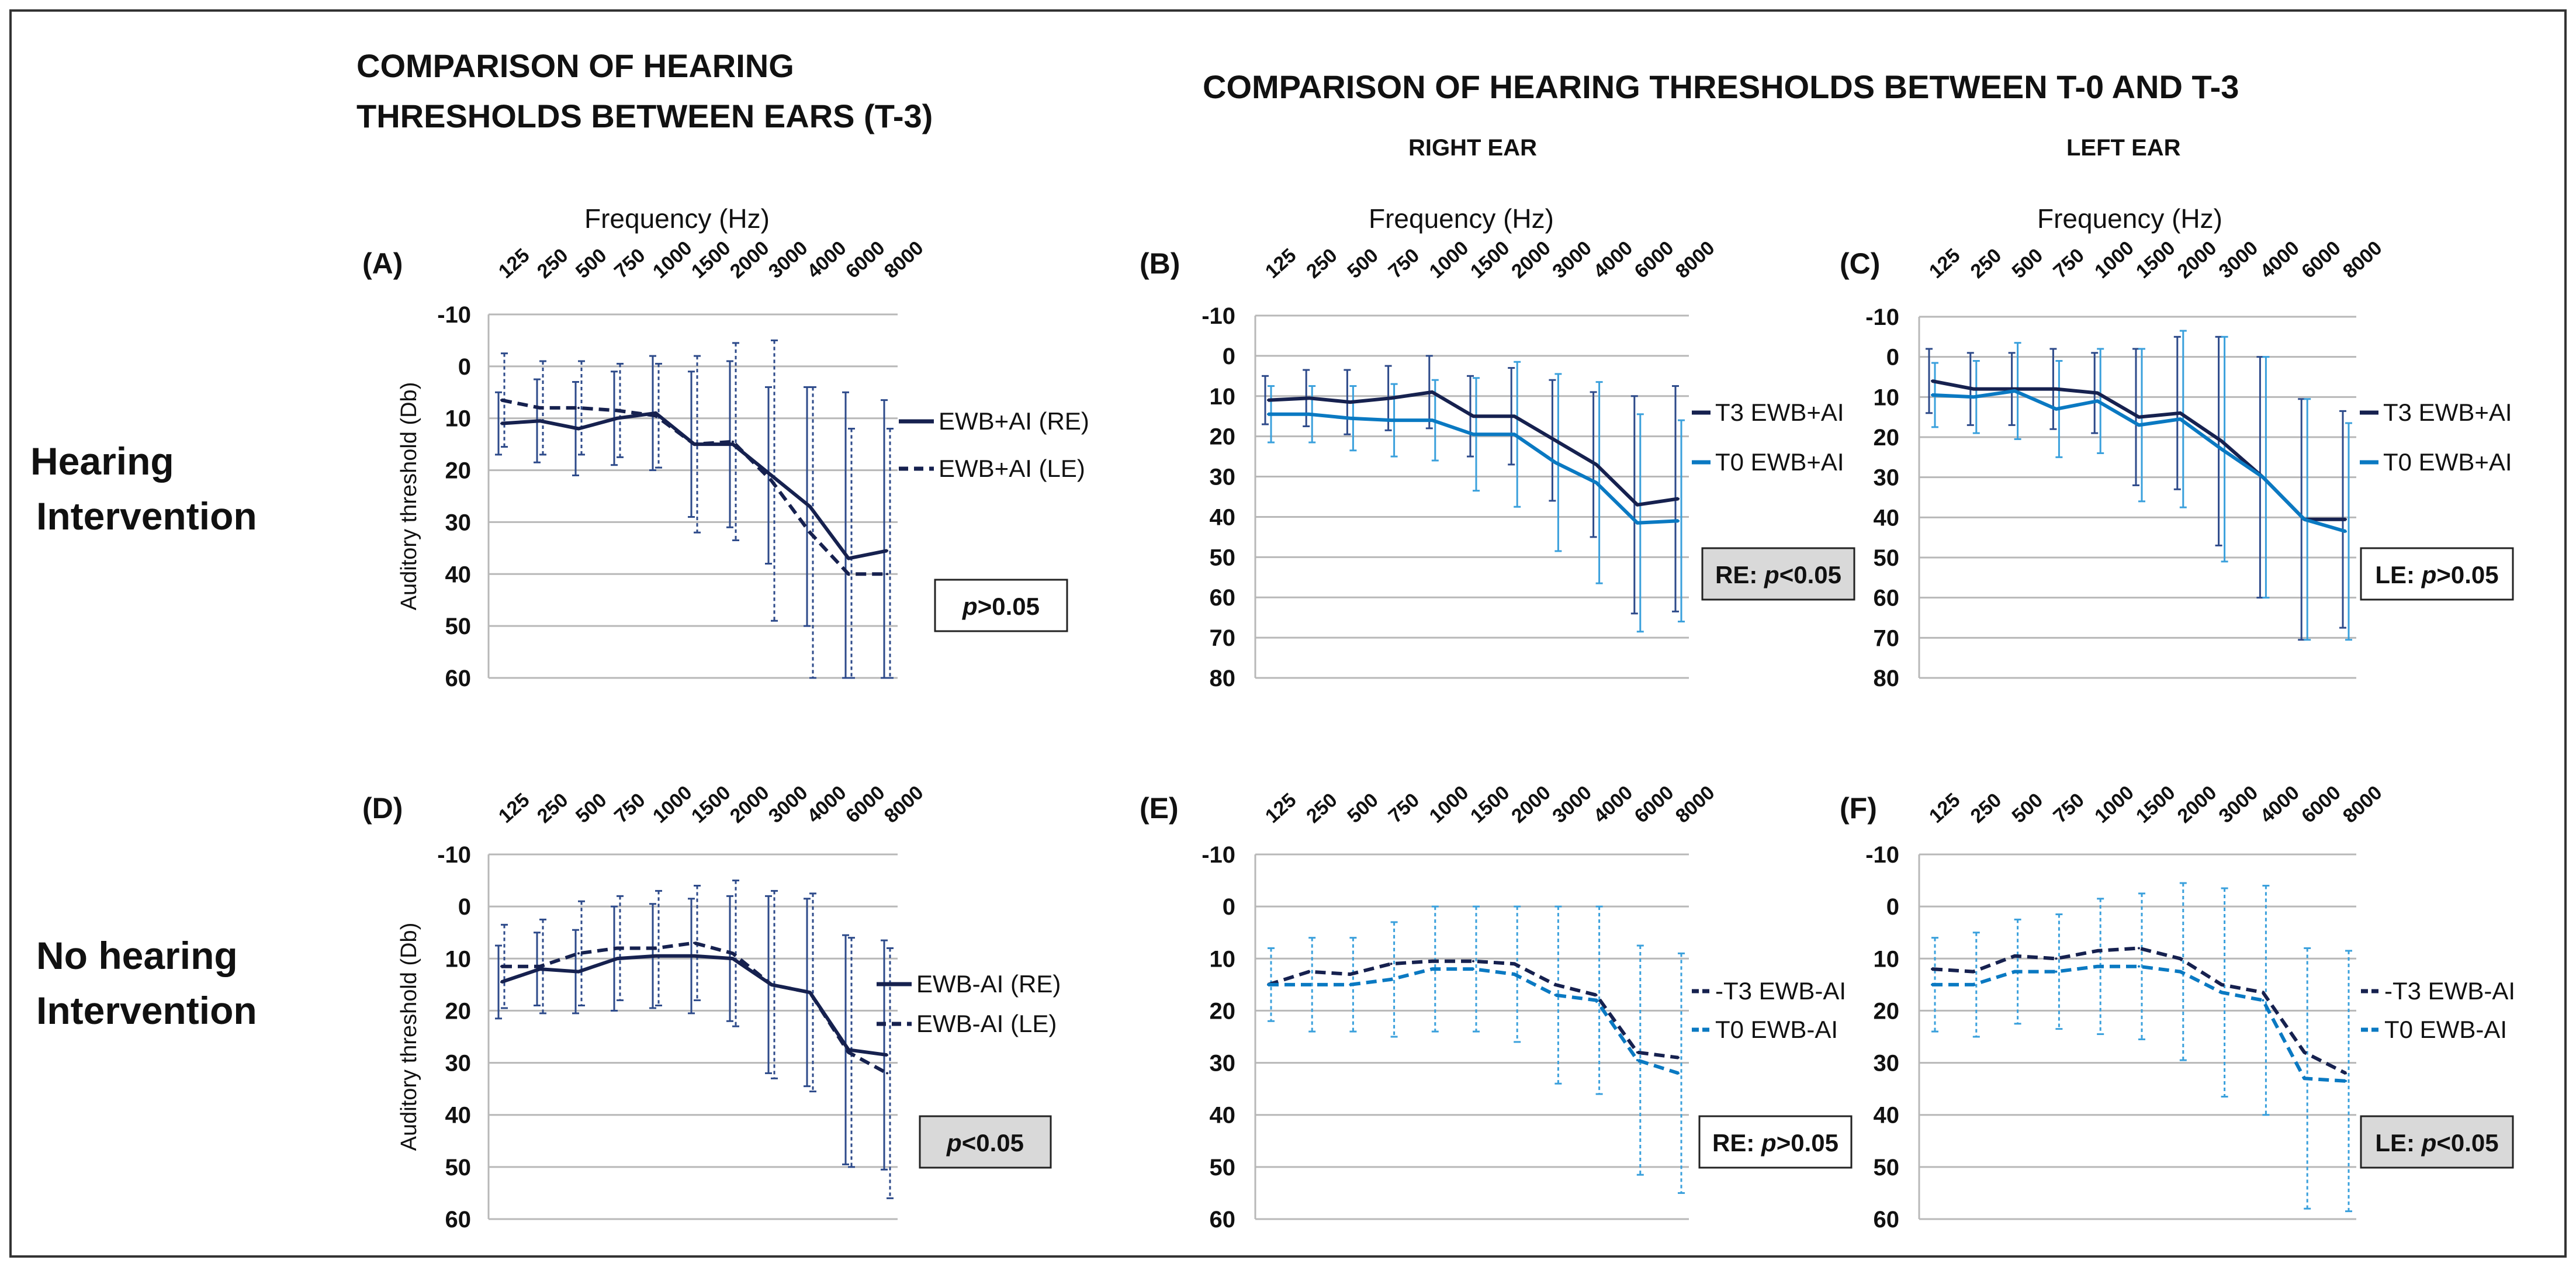 This screenshot has width=2576, height=1267. Describe the element at coordinates (694, 1008) in the screenshot. I see `series-line` at that location.